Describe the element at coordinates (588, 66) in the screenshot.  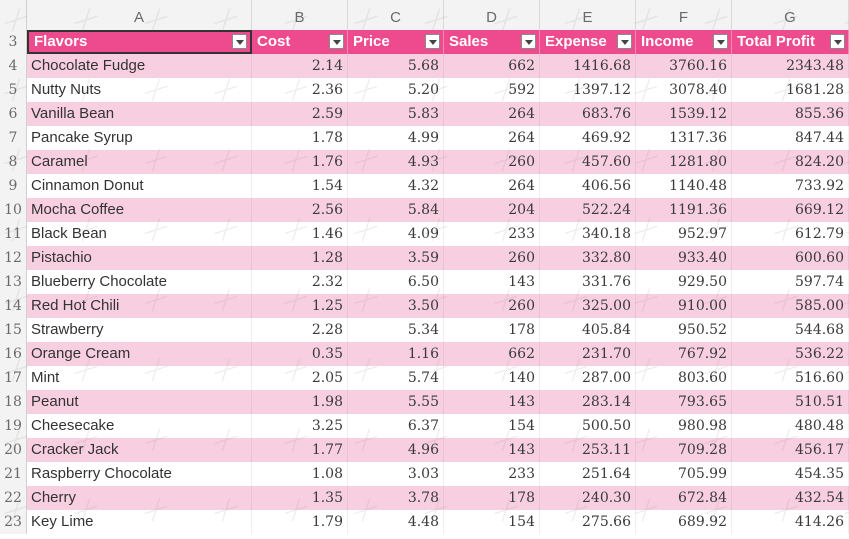
I see `cell-expense: 1416.68` at that location.